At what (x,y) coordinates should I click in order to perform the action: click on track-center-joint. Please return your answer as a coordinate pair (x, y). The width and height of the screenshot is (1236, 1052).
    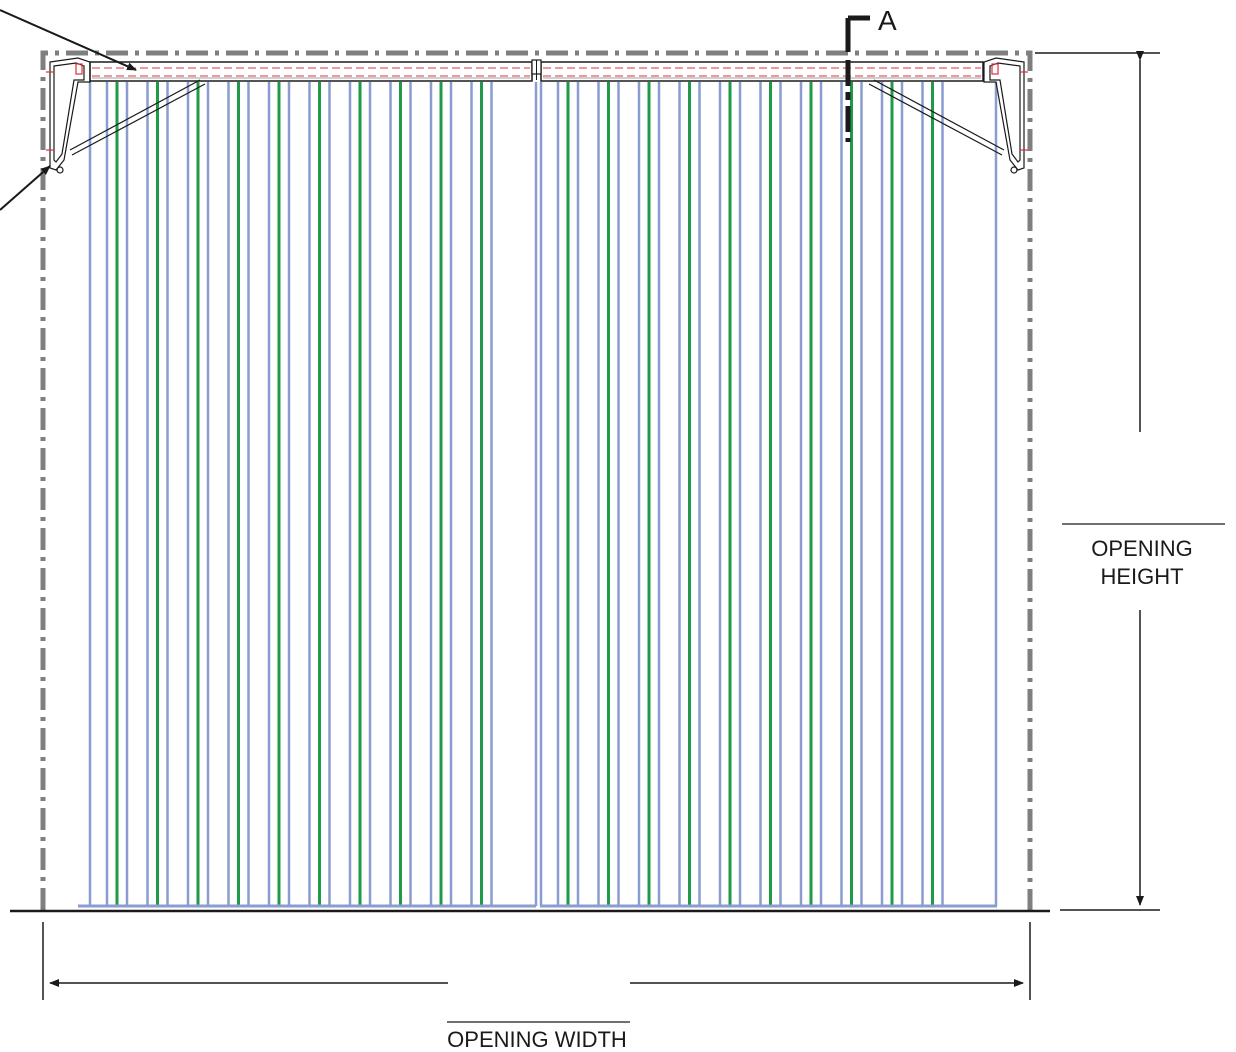
    Looking at the image, I should click on (536, 69).